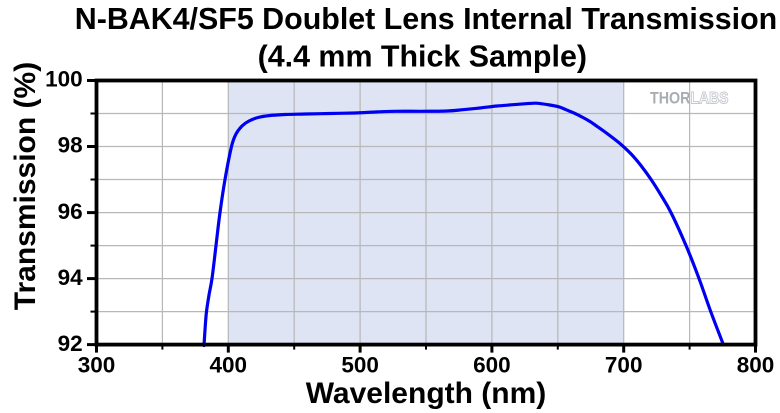 This screenshot has height=413, width=780. I want to click on svg-text: 94, so click(71, 277).